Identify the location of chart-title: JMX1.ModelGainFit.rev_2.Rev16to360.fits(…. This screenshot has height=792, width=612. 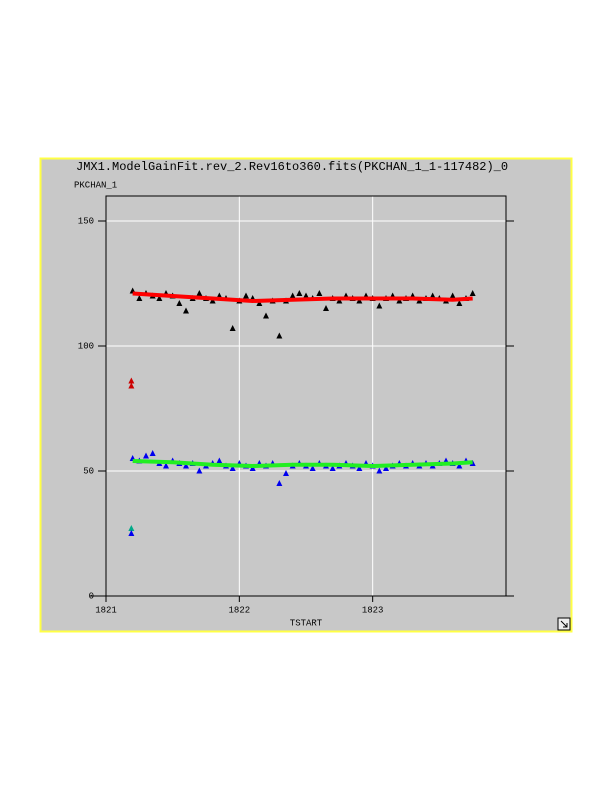
(292, 167).